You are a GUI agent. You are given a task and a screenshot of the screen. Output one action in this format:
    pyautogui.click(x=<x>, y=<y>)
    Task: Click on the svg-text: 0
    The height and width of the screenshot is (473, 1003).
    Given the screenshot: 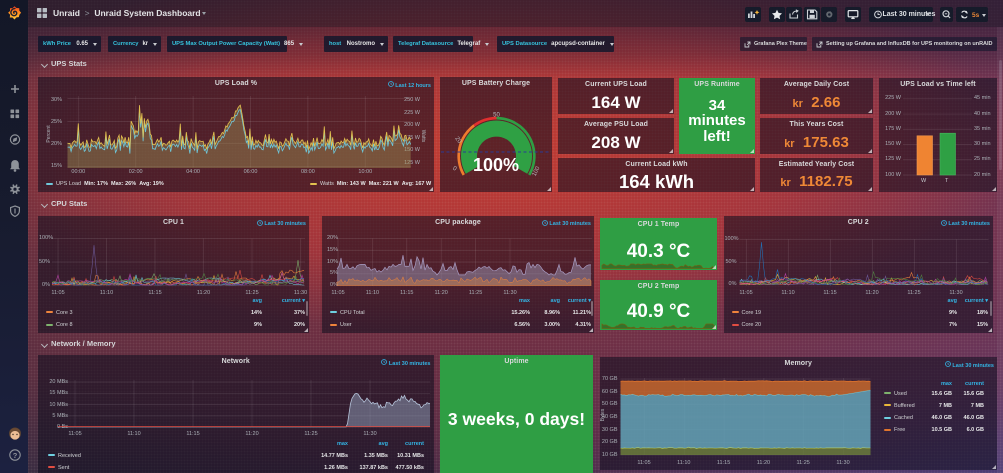 What is the action you would take?
    pyautogui.click(x=455, y=169)
    